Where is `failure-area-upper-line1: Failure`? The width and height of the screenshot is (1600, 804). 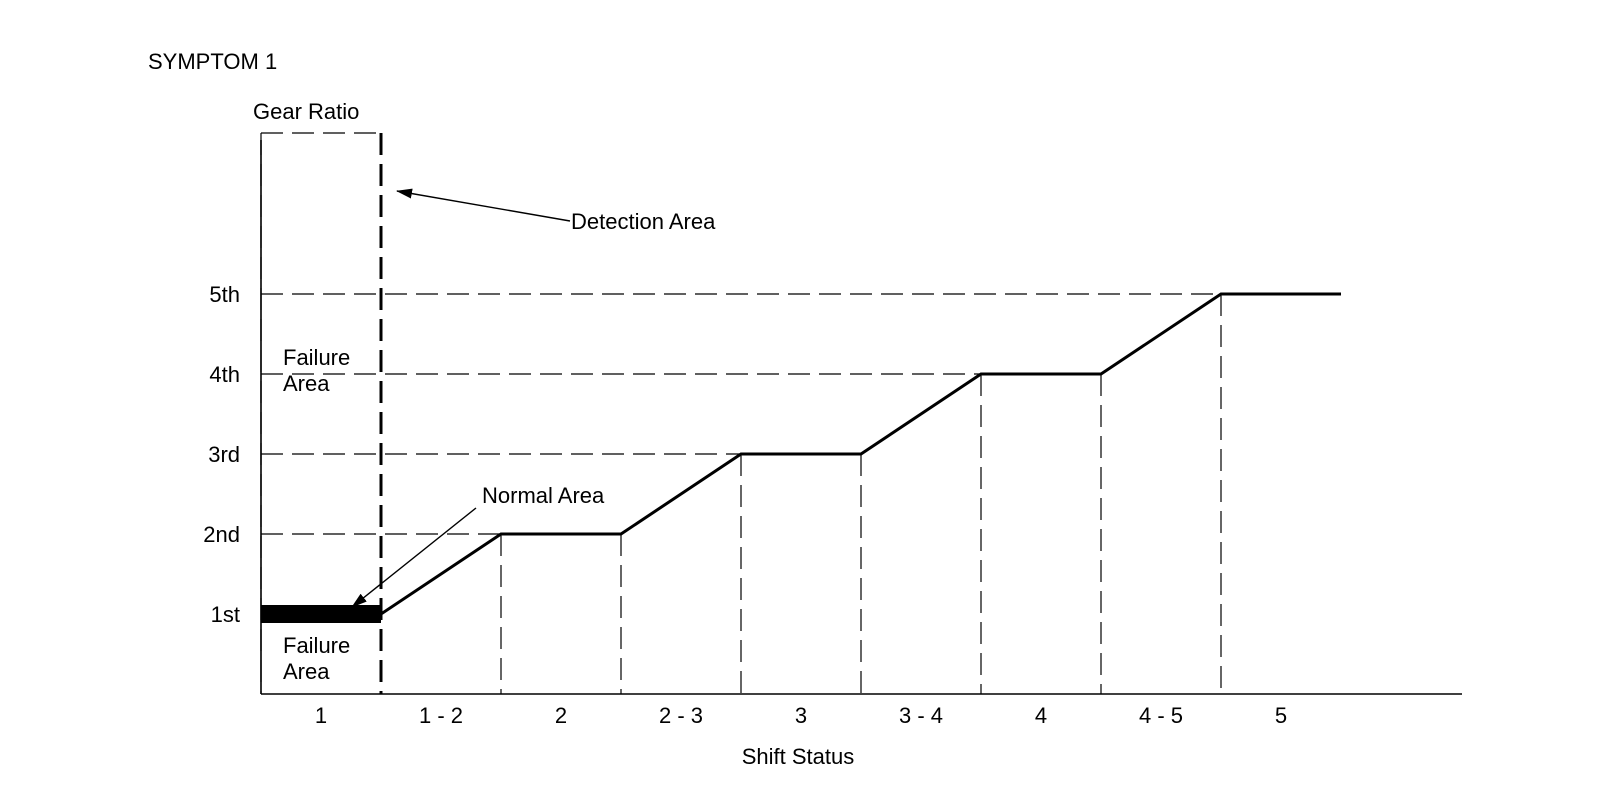 failure-area-upper-line1: Failure is located at coordinates (316, 357).